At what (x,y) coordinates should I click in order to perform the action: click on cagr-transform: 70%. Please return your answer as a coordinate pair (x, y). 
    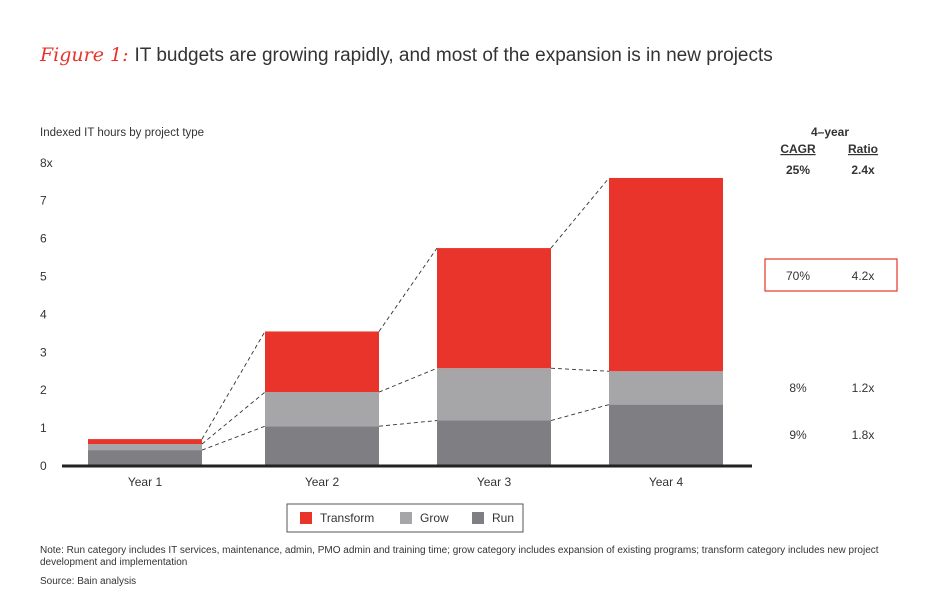
    Looking at the image, I should click on (798, 276).